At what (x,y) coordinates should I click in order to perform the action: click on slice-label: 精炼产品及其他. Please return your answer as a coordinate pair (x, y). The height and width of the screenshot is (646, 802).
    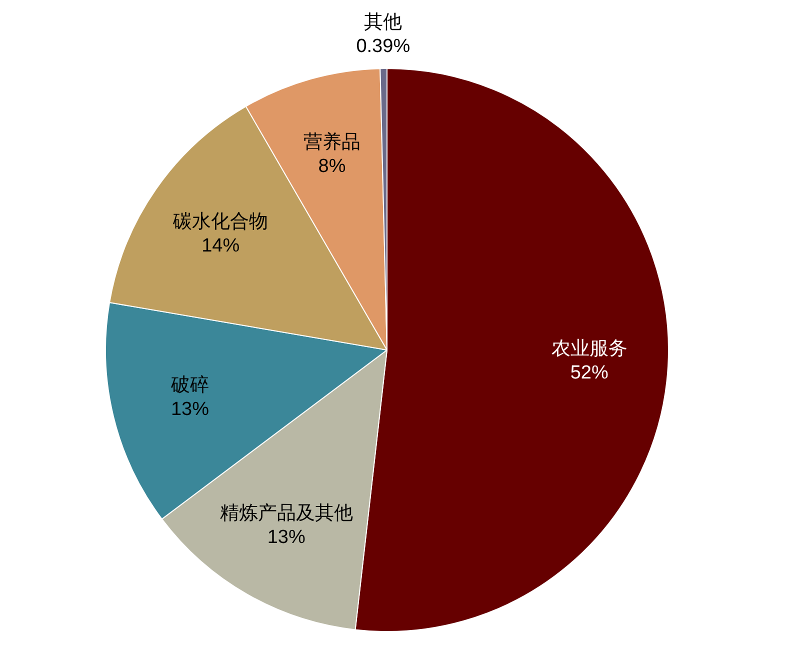
    Looking at the image, I should click on (286, 513).